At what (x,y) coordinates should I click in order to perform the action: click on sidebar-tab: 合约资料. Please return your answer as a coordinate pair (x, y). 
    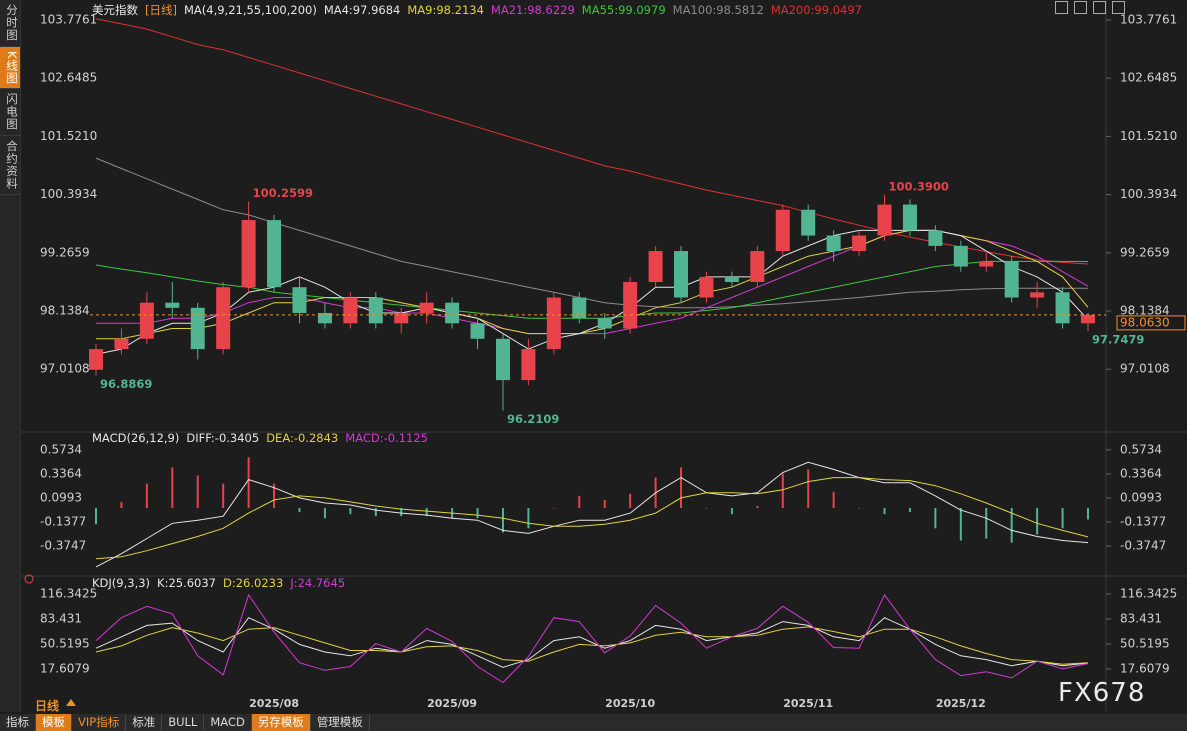
    Looking at the image, I should click on (10, 165).